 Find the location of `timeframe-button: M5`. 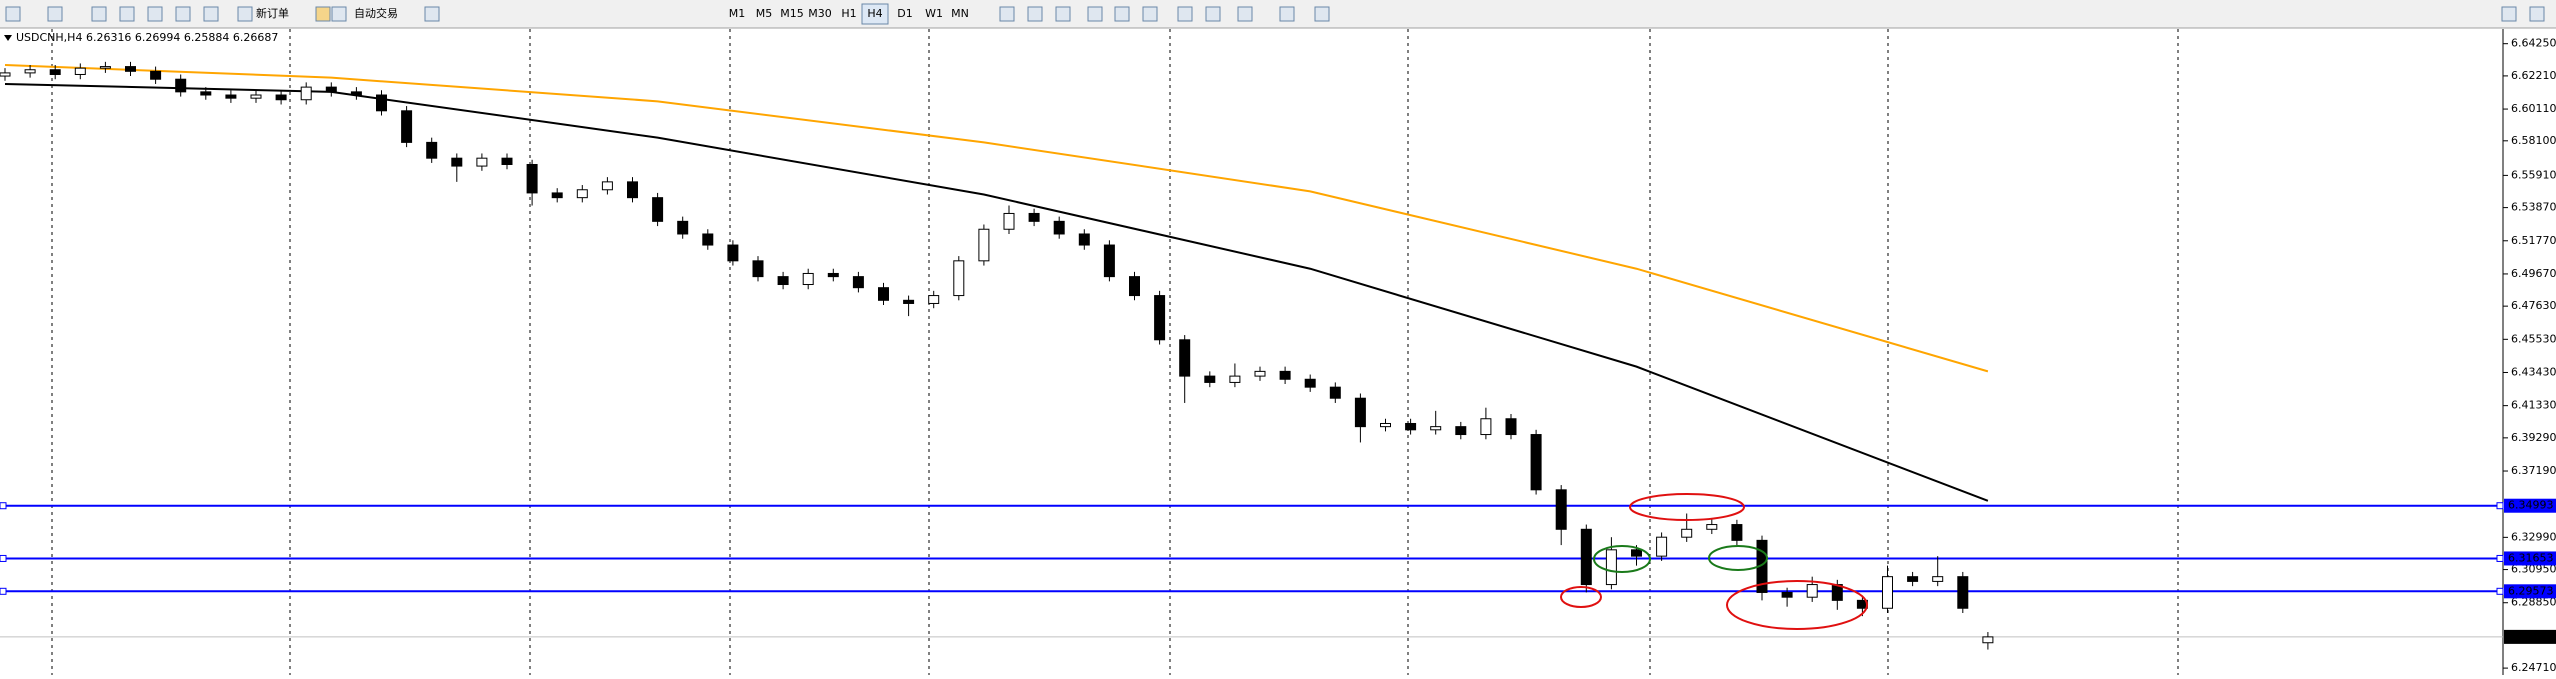

timeframe-button: M5 is located at coordinates (764, 13).